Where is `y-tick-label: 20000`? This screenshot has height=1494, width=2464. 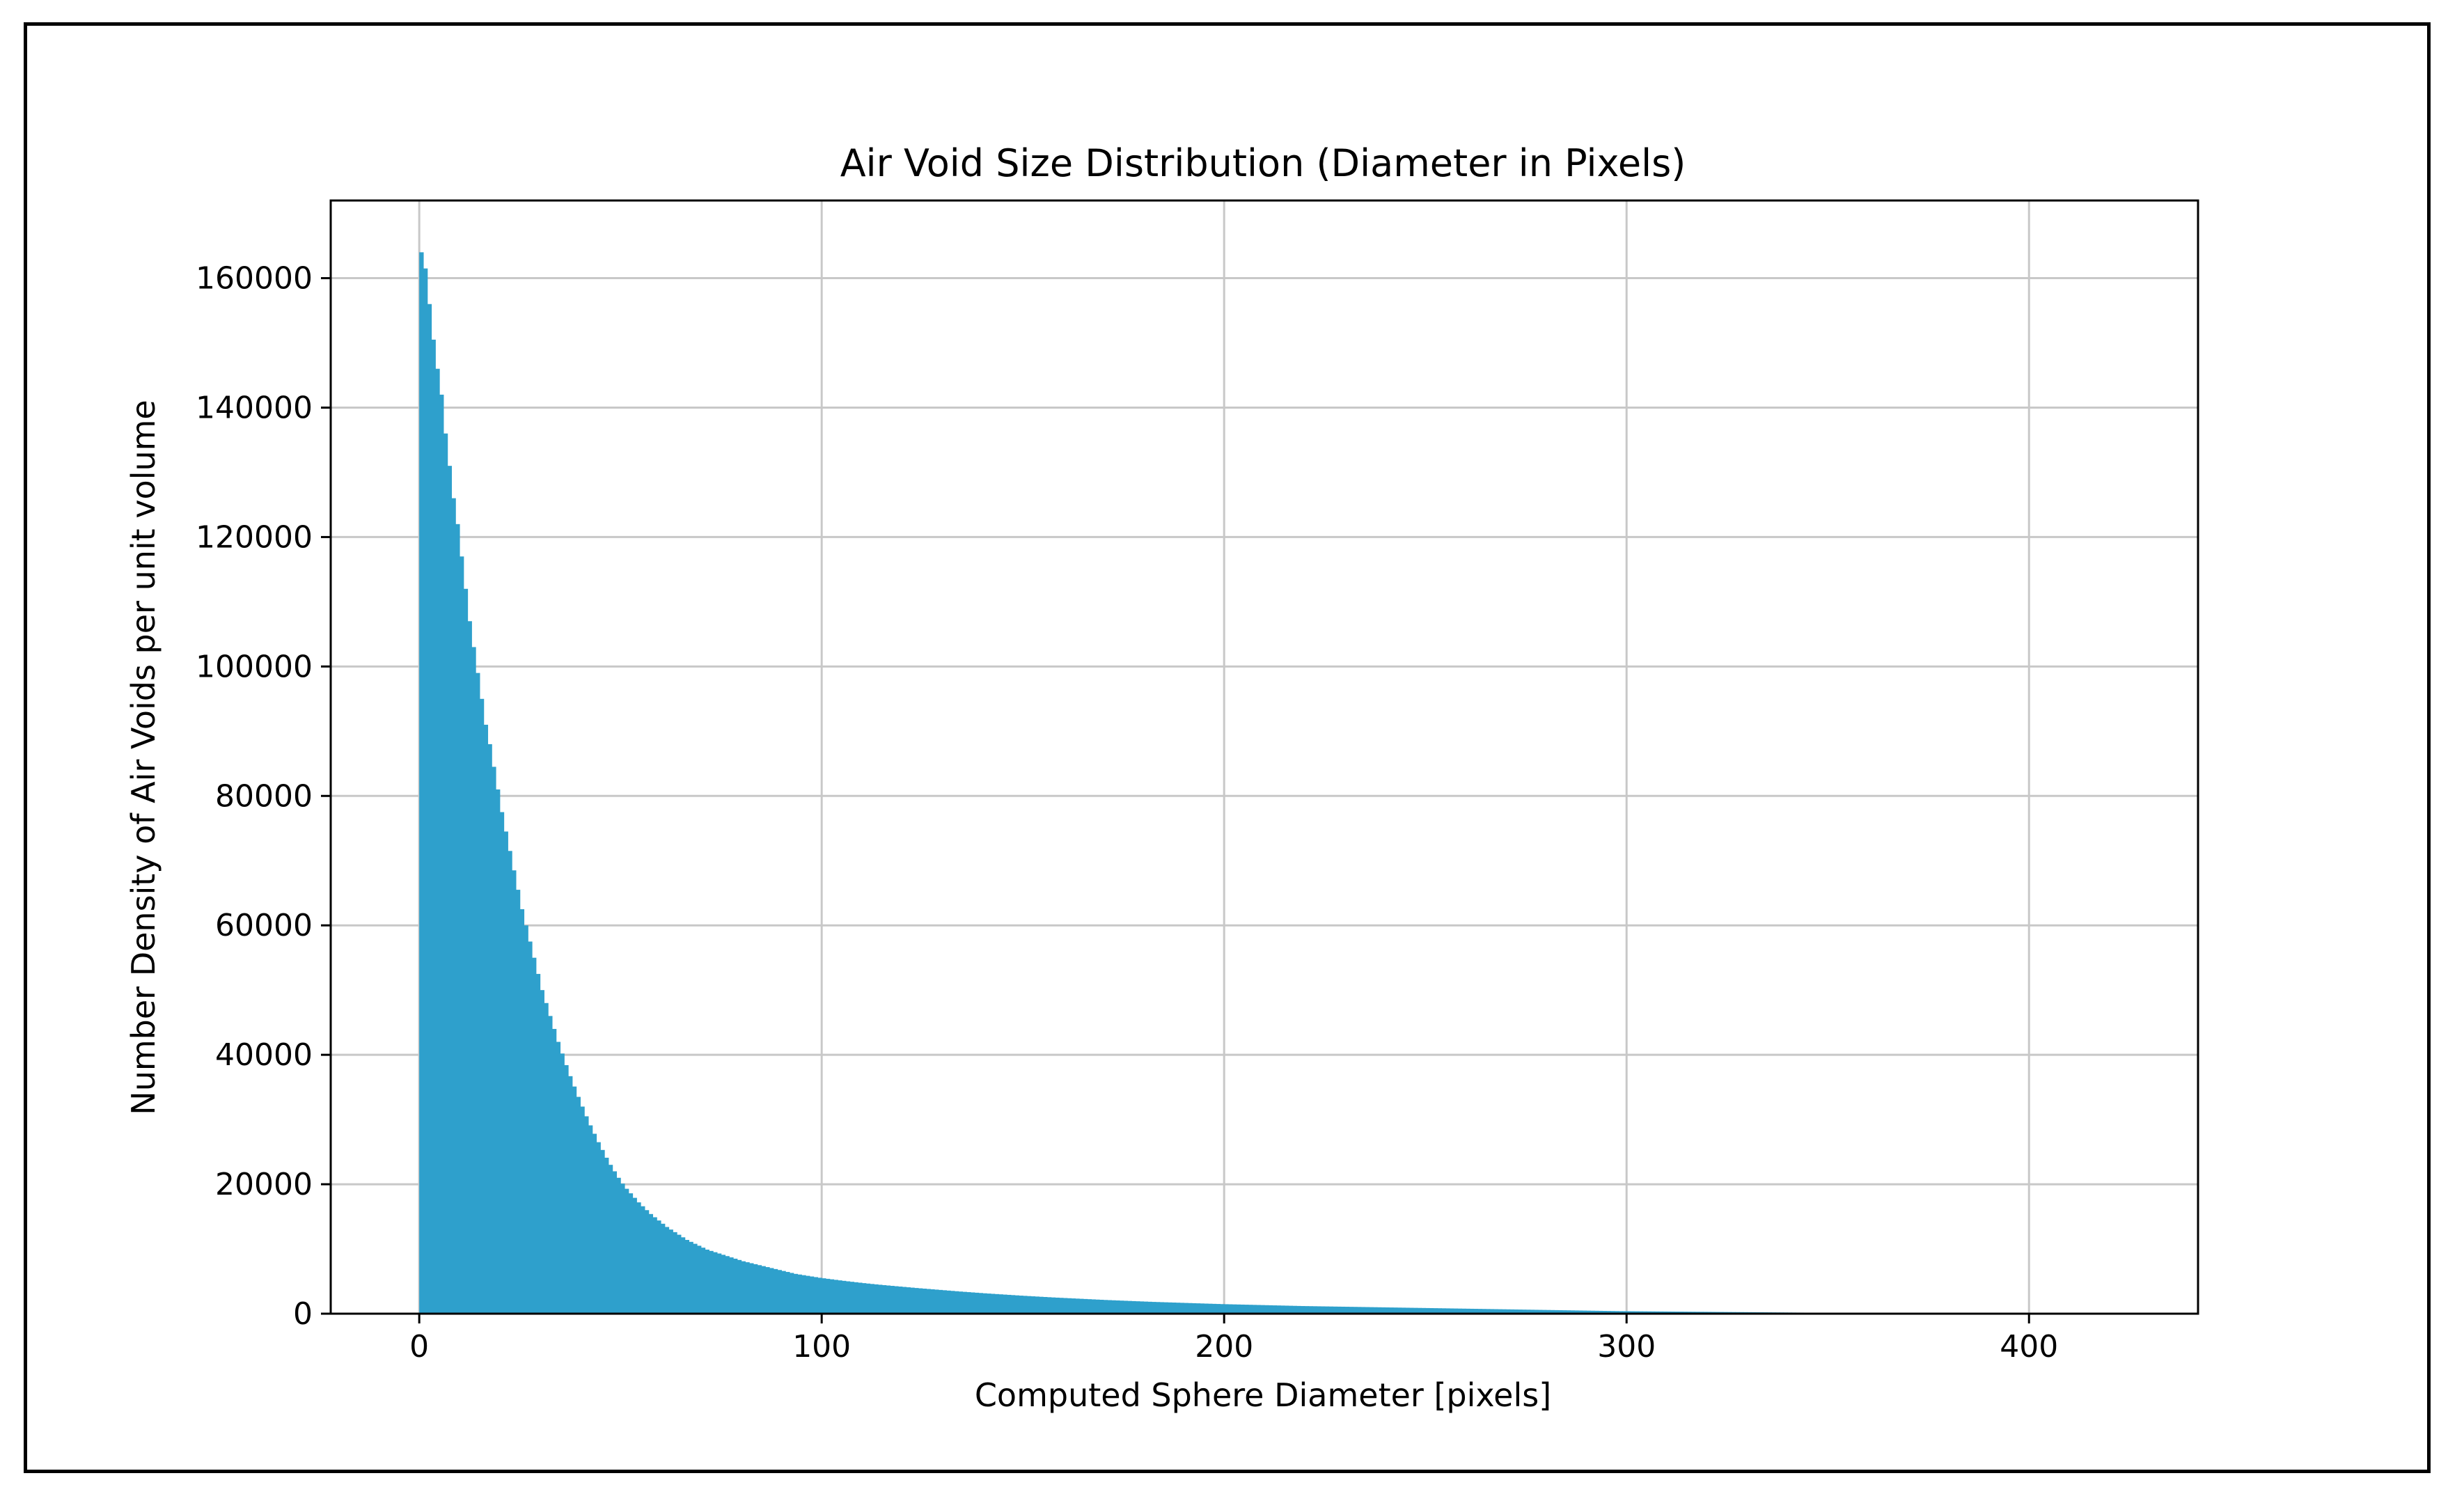 y-tick-label: 20000 is located at coordinates (264, 1184).